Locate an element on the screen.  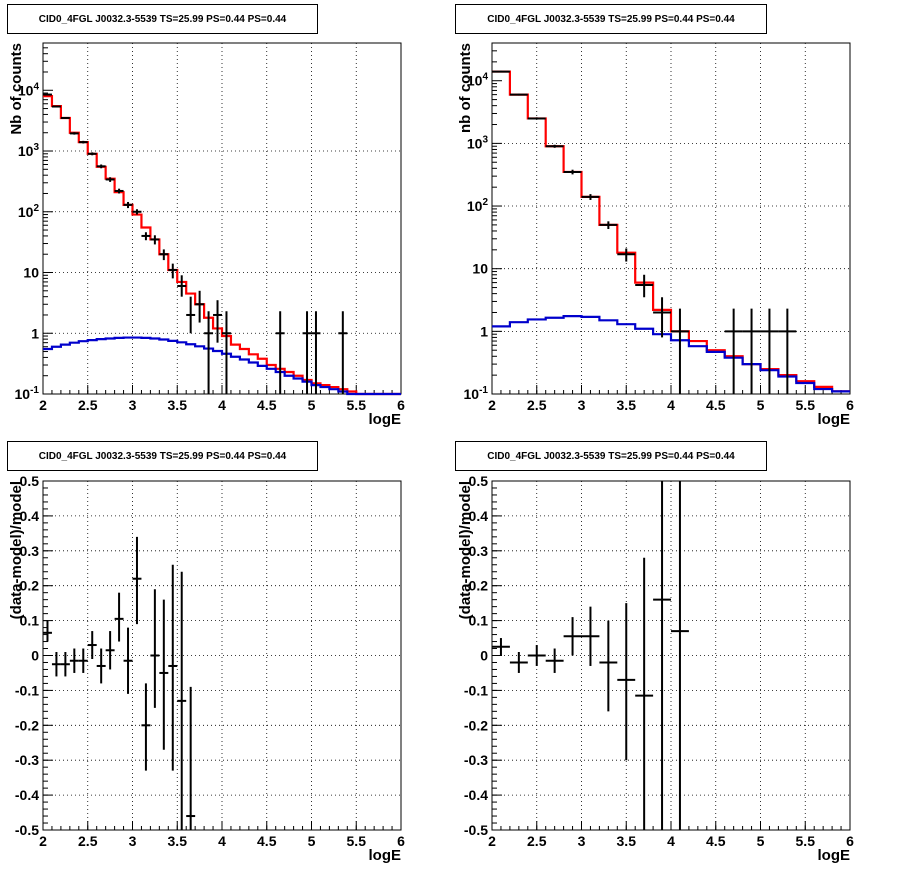
y-tick-label: 0.1 is located at coordinates (30, 621).